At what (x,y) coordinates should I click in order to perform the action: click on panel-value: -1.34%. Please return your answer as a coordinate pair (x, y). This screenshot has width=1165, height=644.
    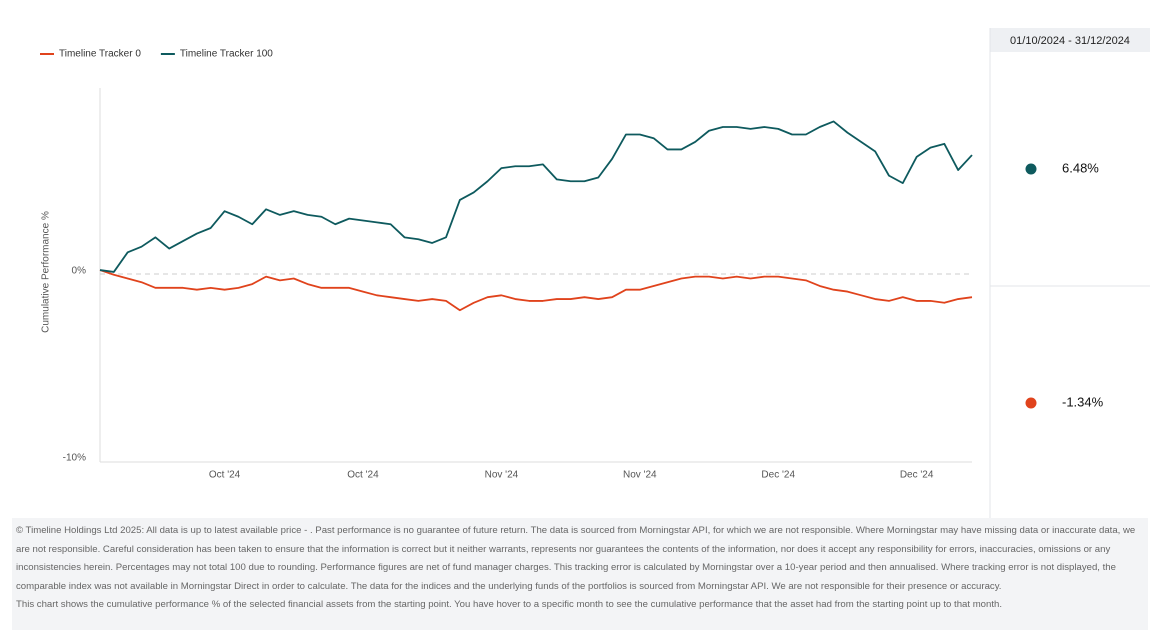
    Looking at the image, I should click on (1083, 401).